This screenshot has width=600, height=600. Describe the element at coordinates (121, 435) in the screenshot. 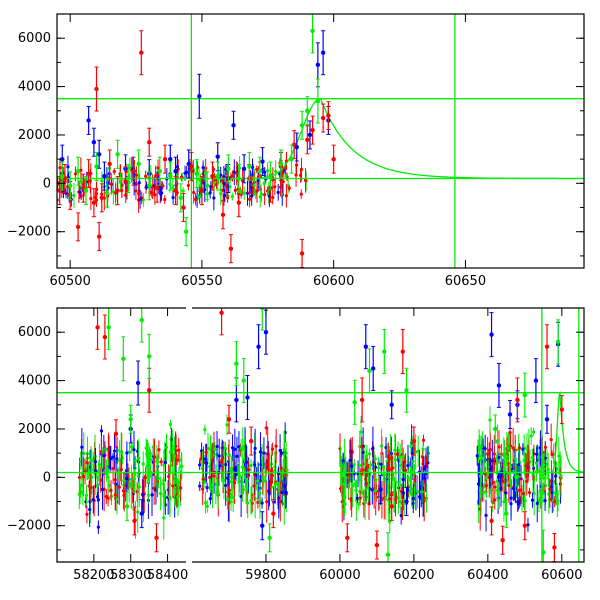

I see `panel-frame-left` at that location.